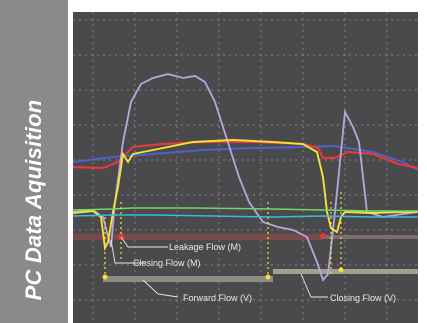 Image resolution: width=427 pixels, height=323 pixels. What do you see at coordinates (370, 237) in the screenshot?
I see `leakage-bar-right` at bounding box center [370, 237].